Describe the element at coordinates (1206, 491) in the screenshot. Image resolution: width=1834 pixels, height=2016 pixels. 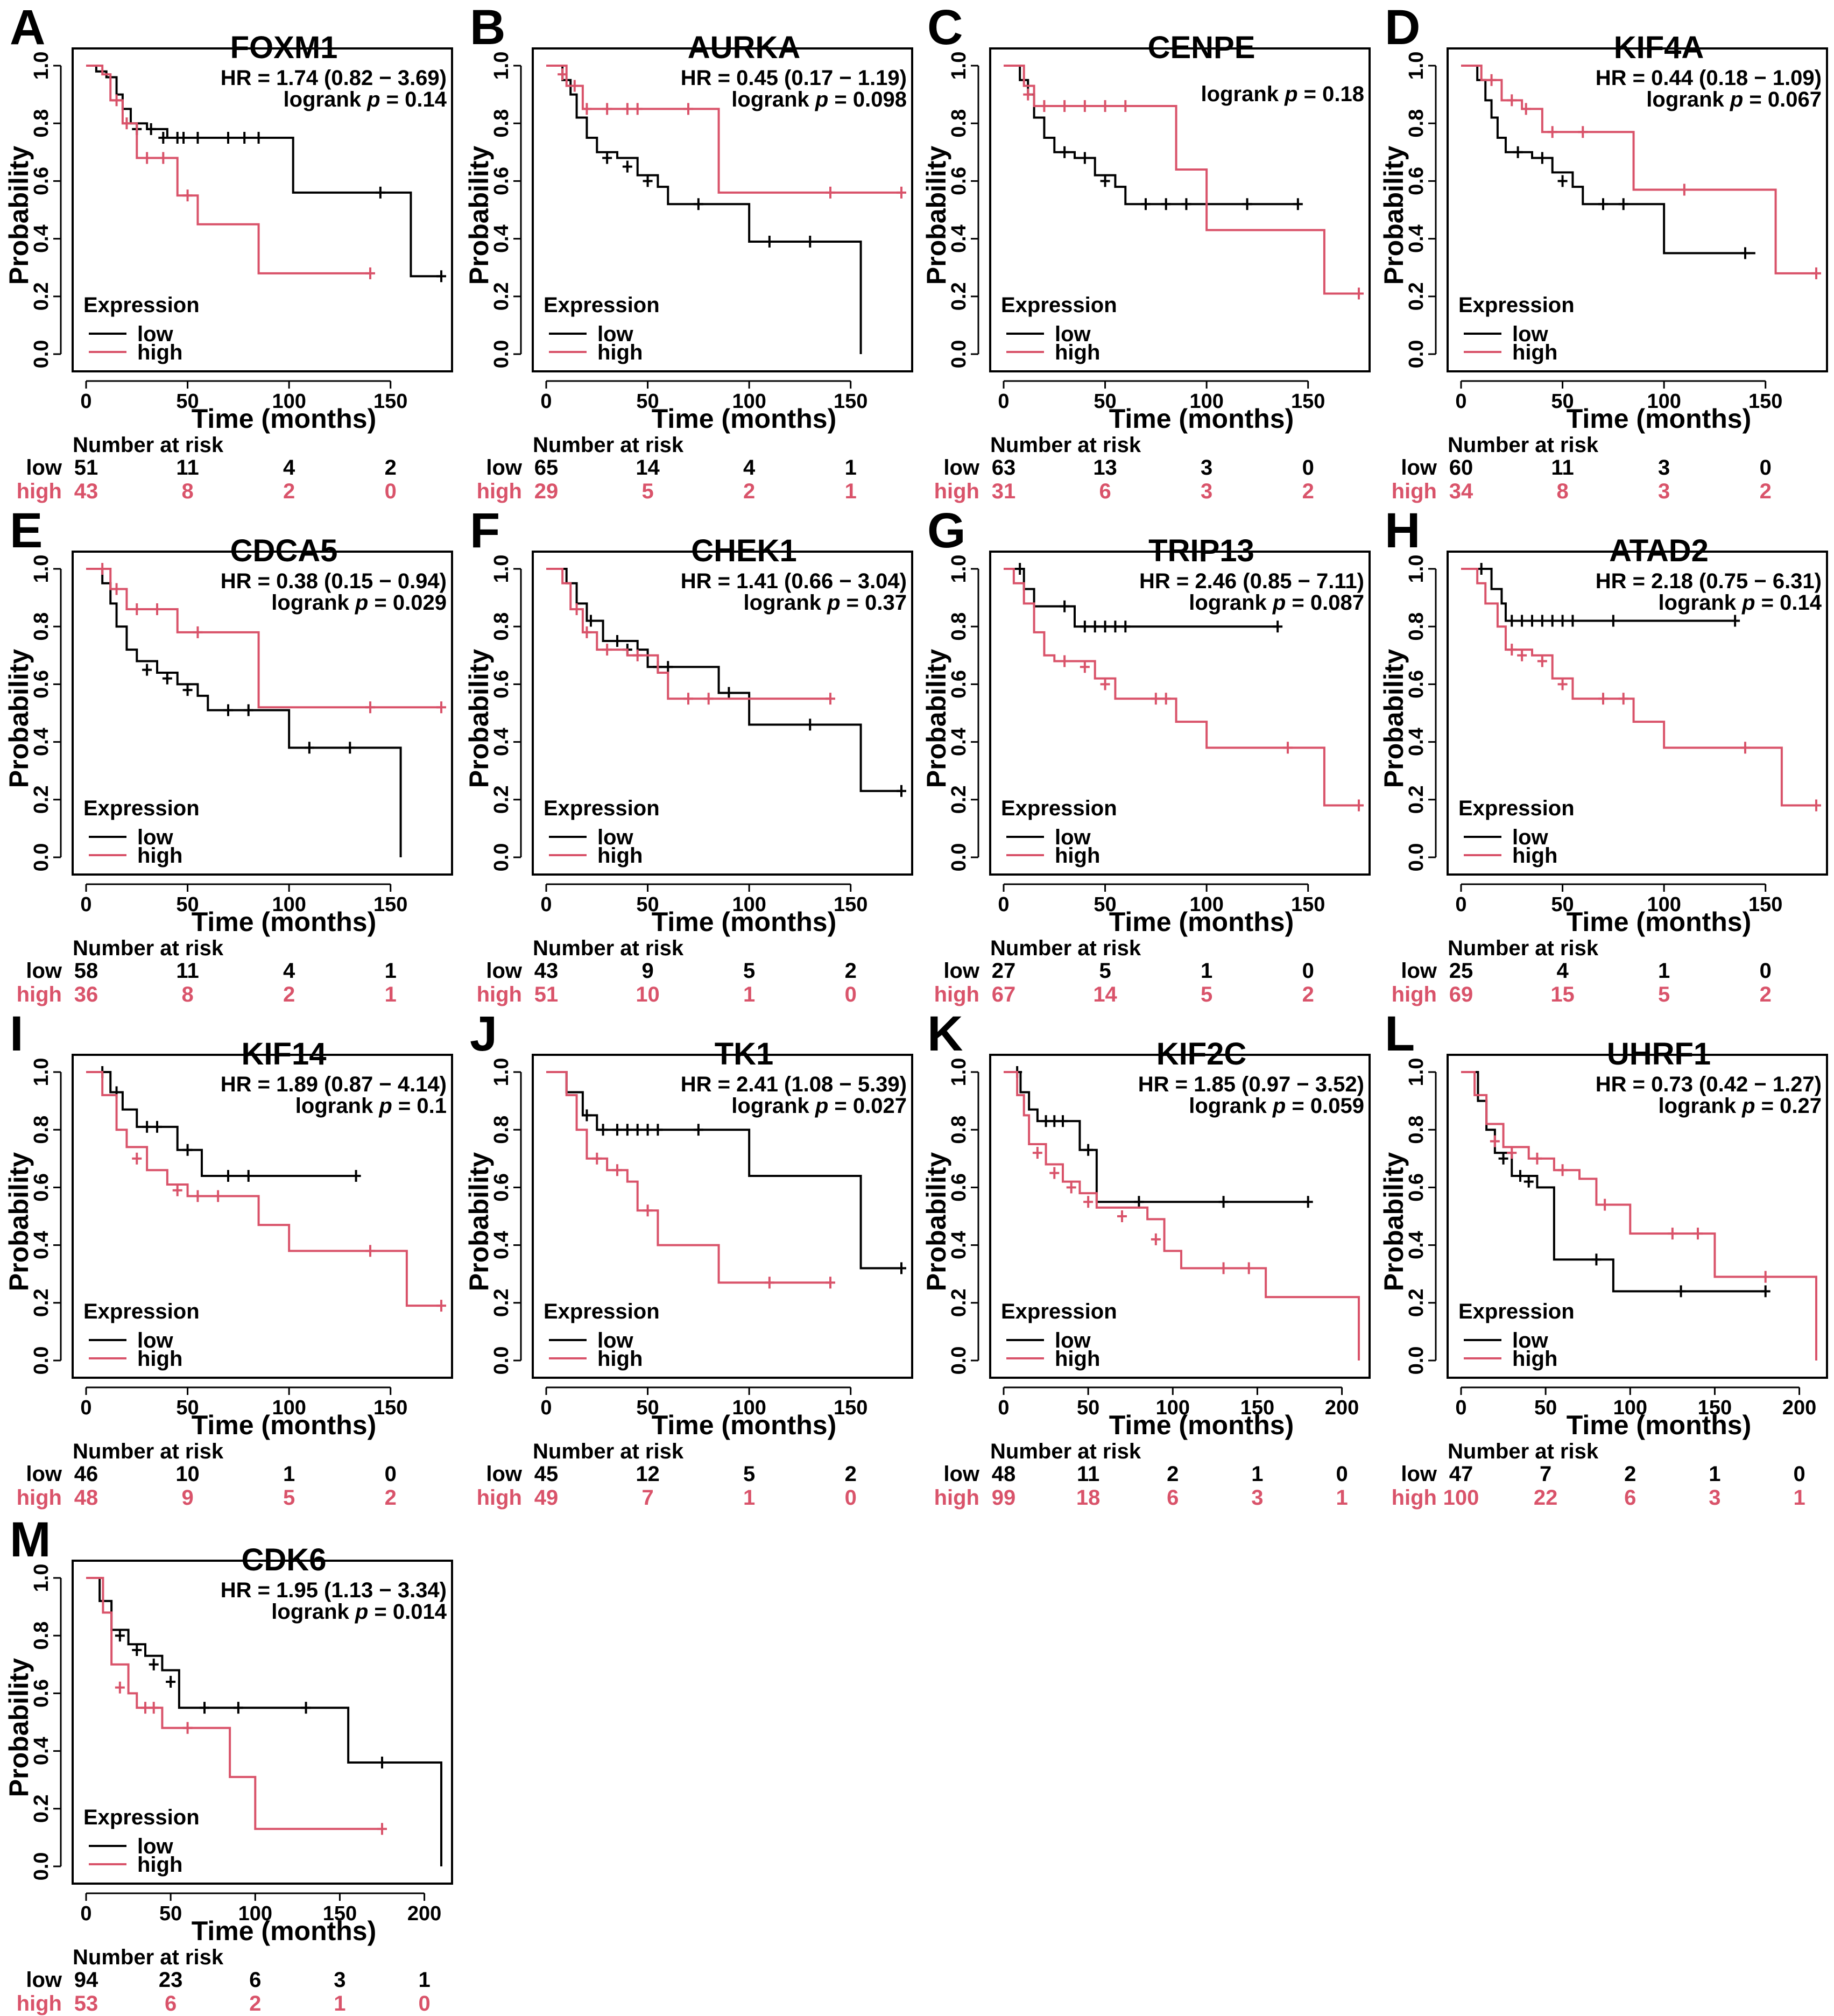
I see `risk-high-count: 3` at that location.